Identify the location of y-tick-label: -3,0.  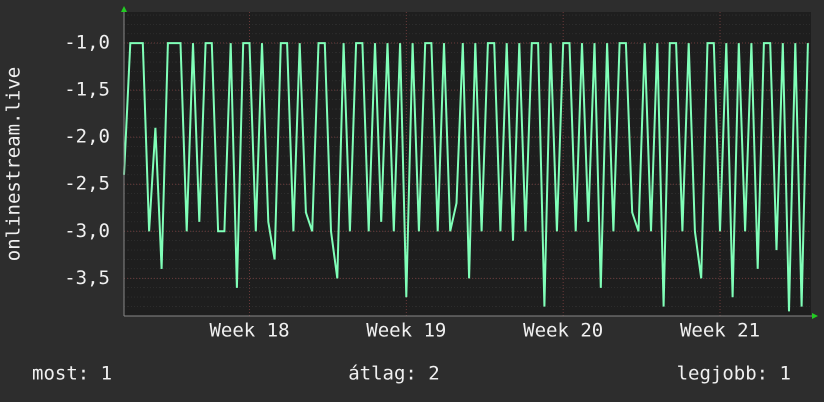
(87, 231).